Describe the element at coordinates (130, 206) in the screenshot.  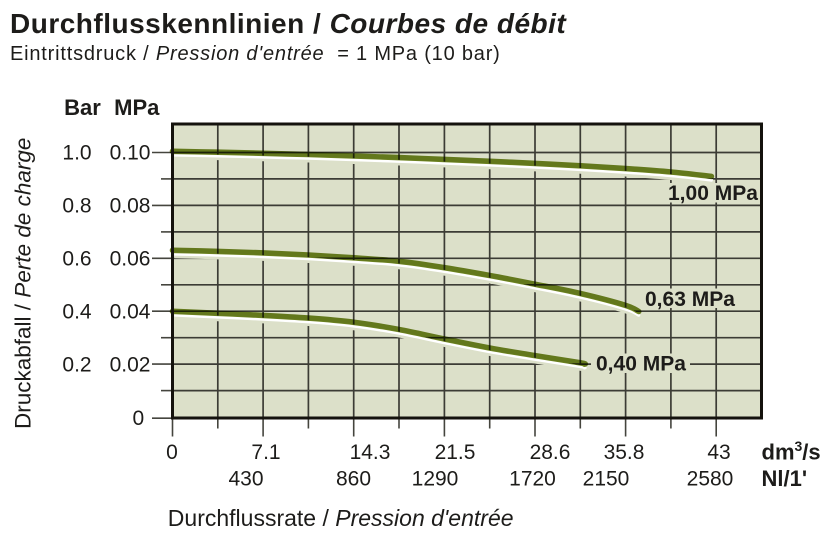
I see `svg-text: 0.08` at that location.